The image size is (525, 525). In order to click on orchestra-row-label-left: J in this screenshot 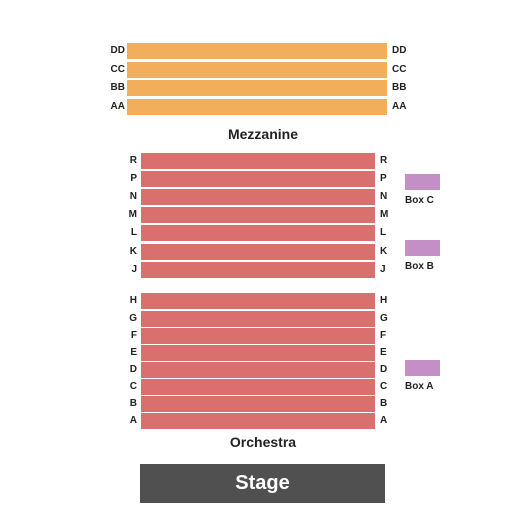, I will do `click(134, 269)`.